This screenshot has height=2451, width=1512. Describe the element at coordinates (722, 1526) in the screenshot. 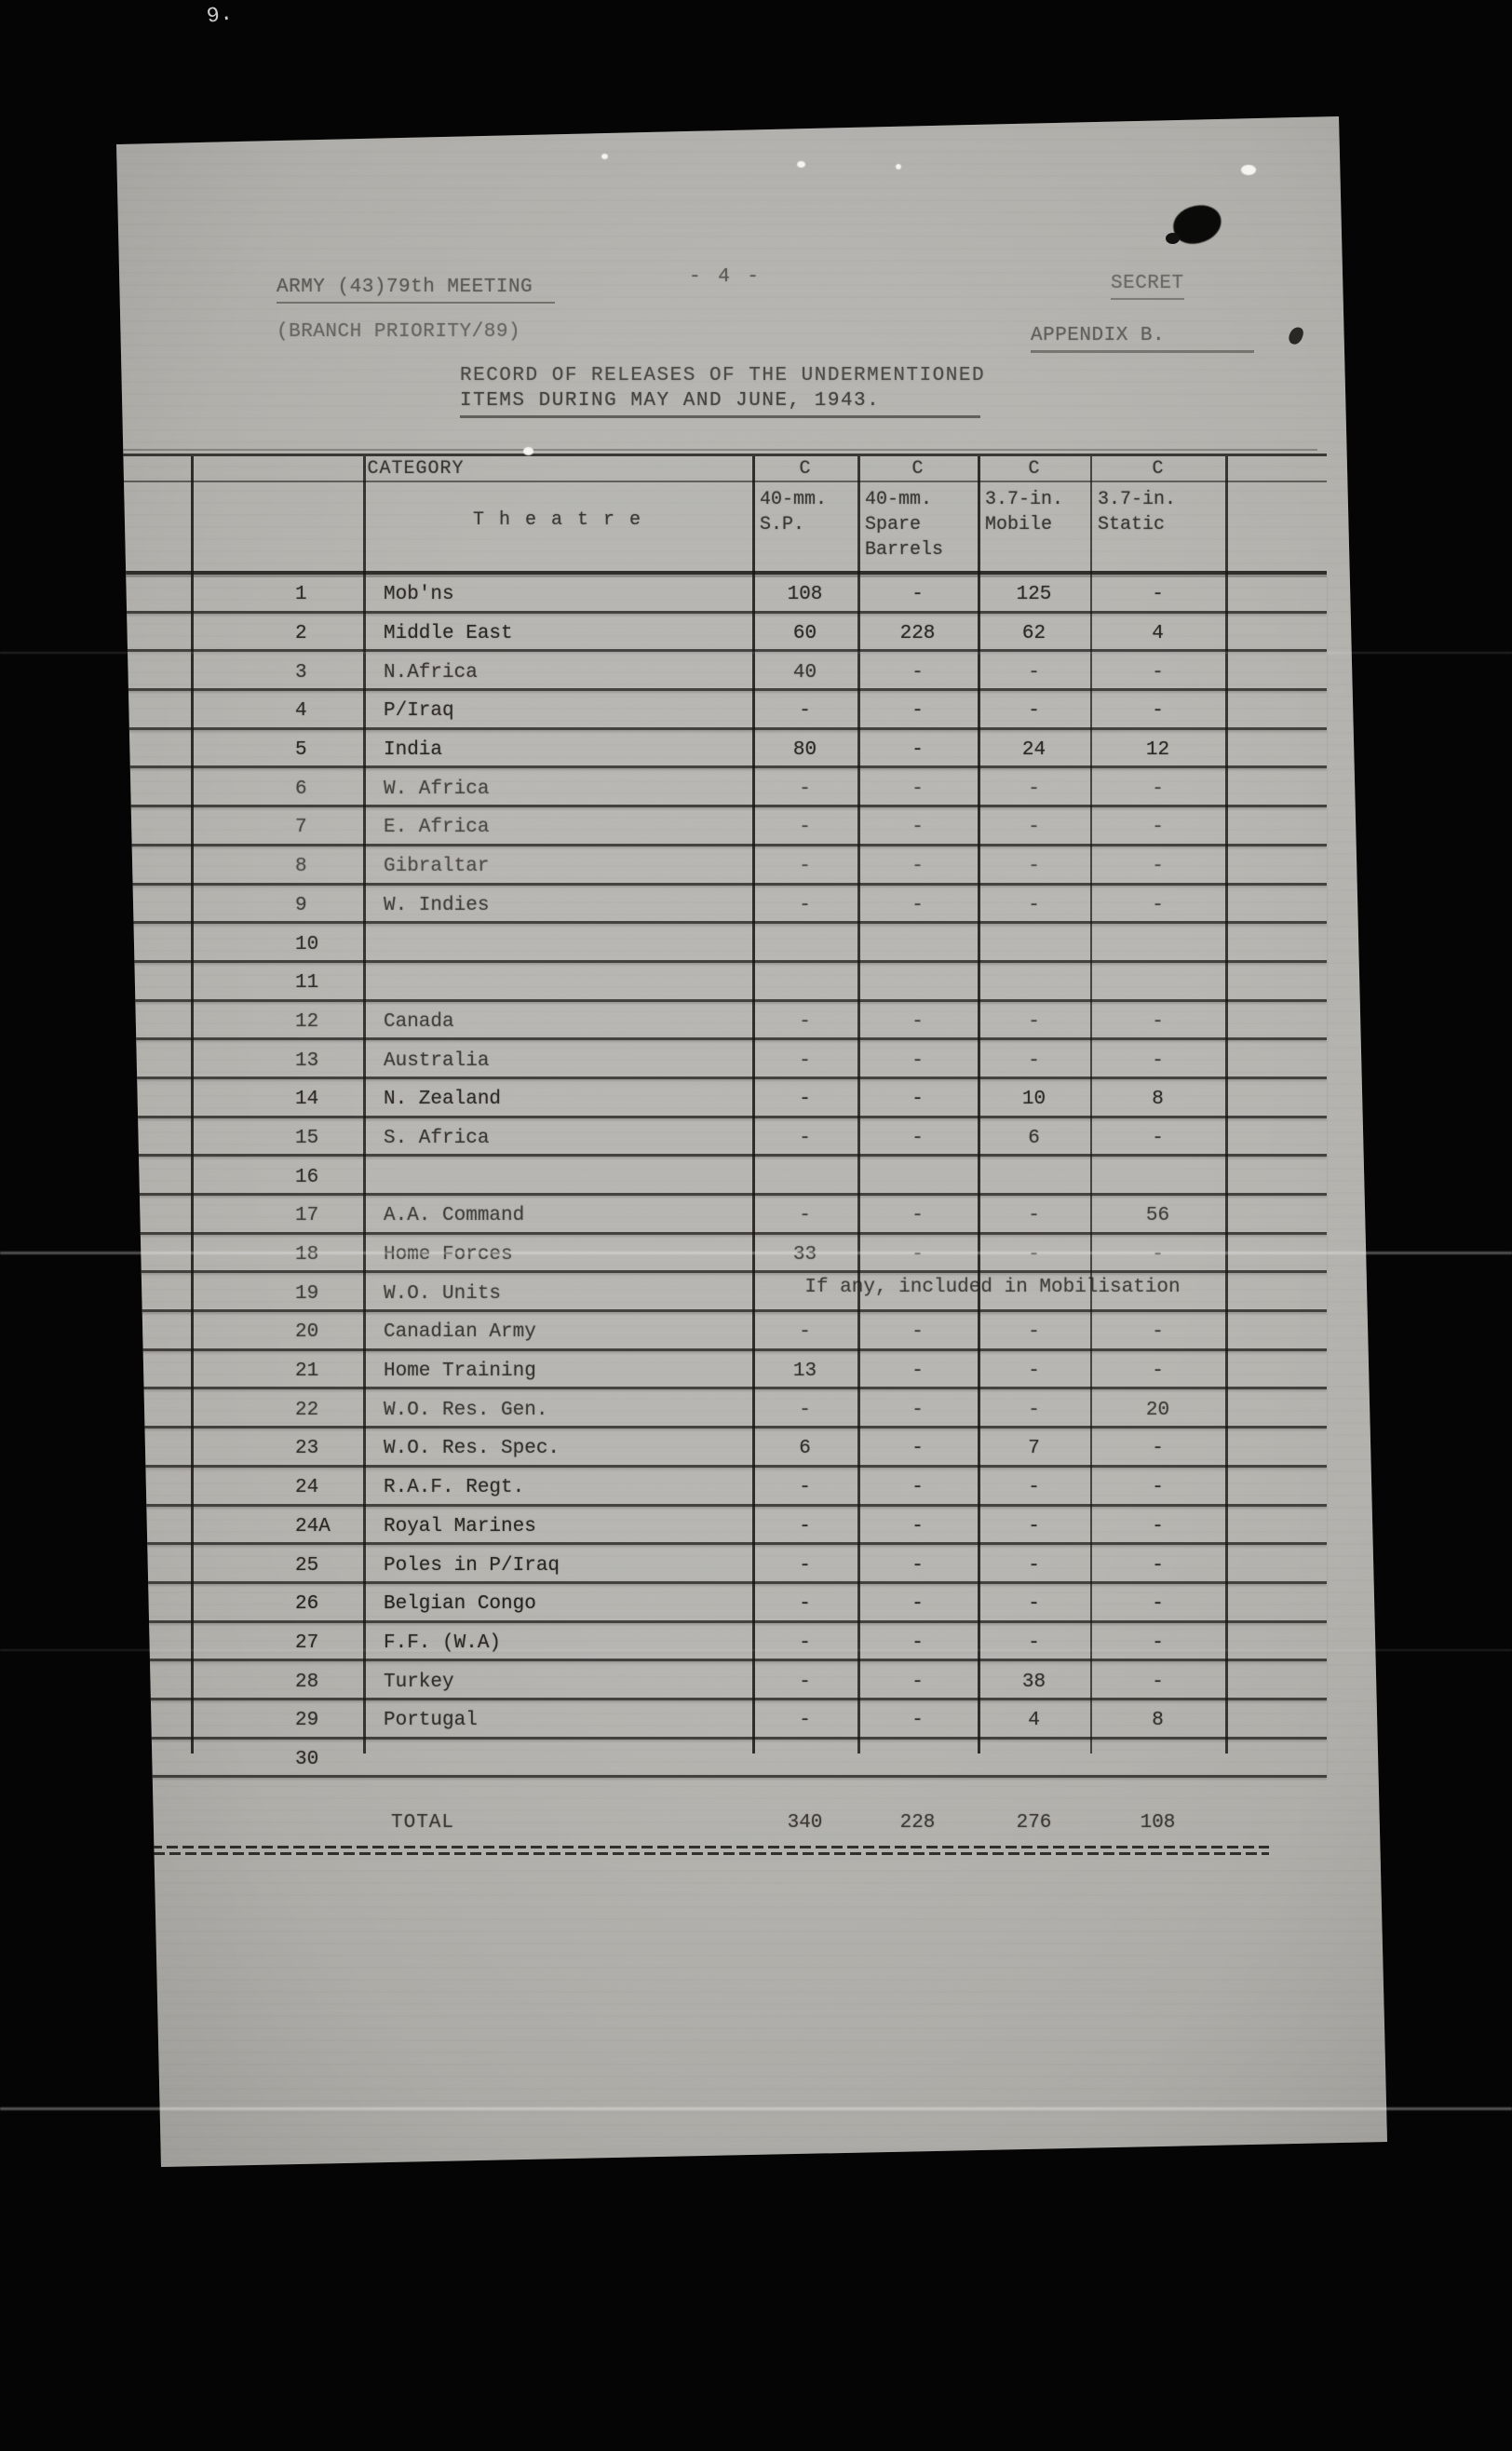

I see `table-row: 24A Royal Marines - - - -` at that location.